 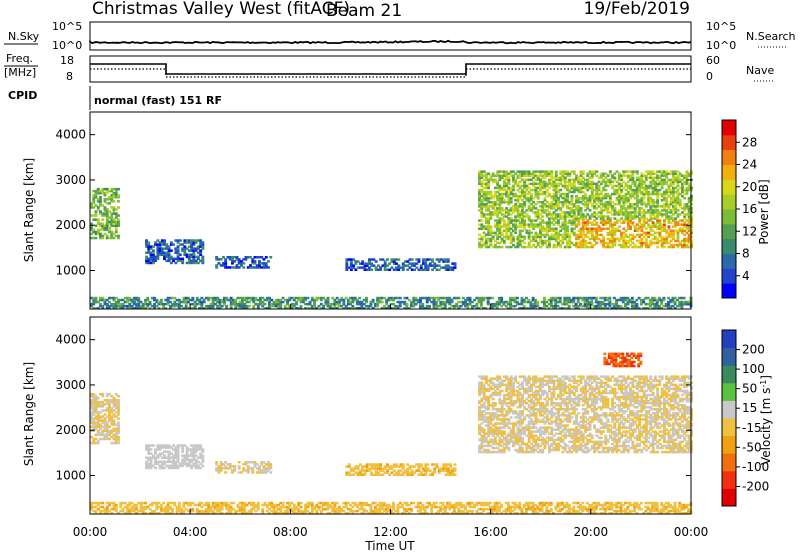 What do you see at coordinates (610, 204) in the screenshot?
I see `echo-cell-2018` at bounding box center [610, 204].